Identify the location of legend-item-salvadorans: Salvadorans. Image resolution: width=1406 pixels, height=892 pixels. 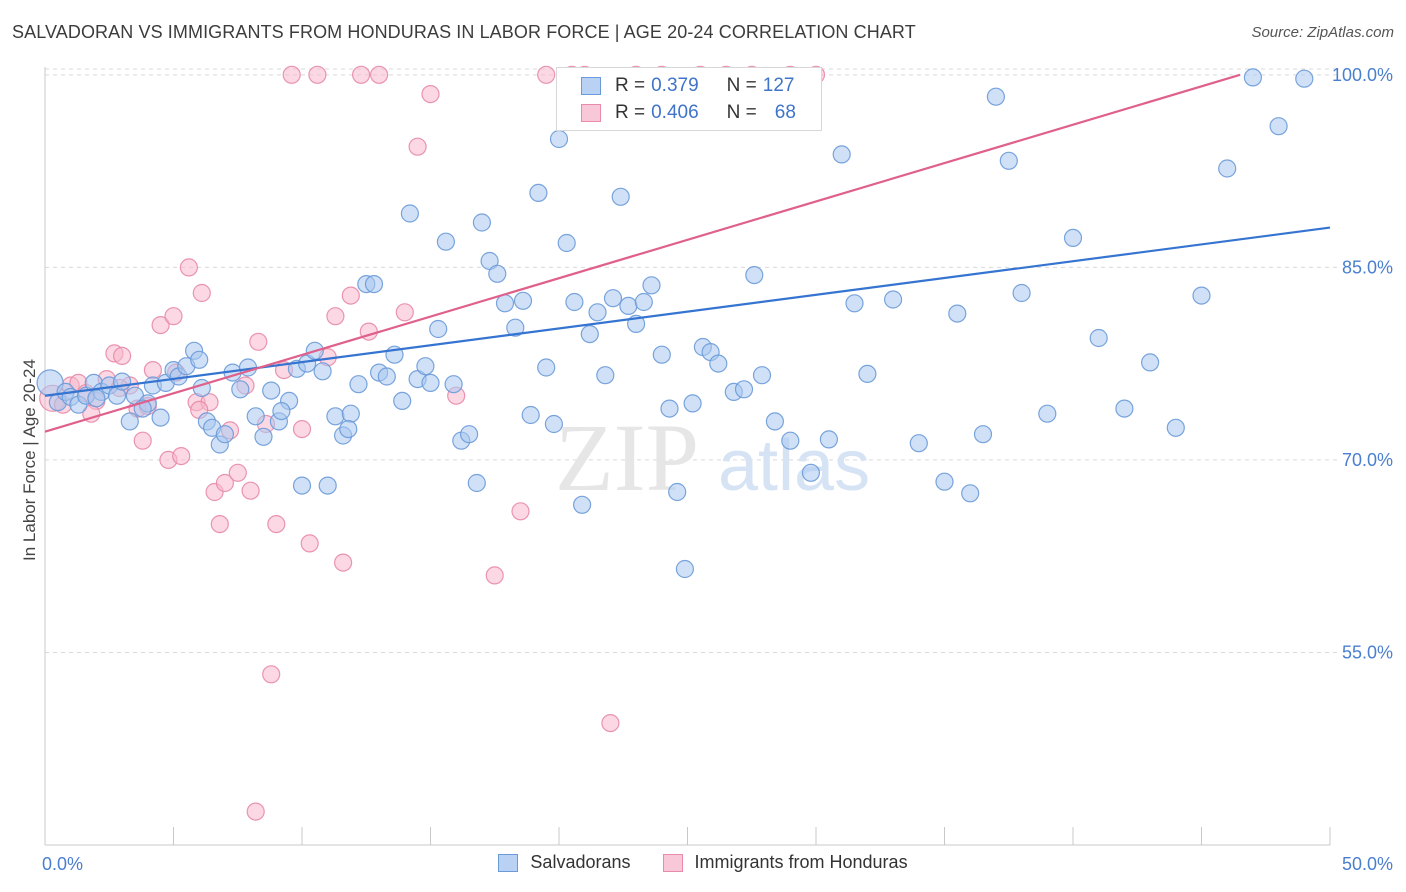
(564, 862).